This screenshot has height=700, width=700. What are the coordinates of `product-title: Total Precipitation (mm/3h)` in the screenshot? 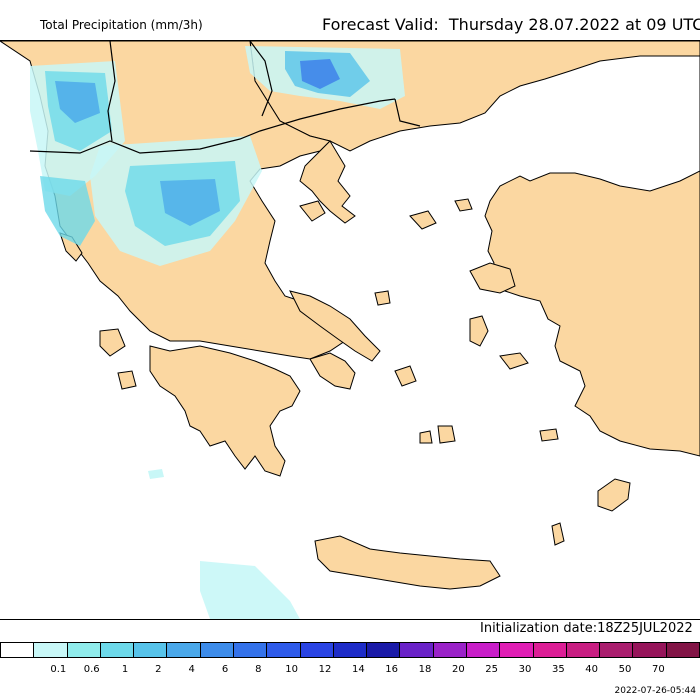 It's located at (121, 25).